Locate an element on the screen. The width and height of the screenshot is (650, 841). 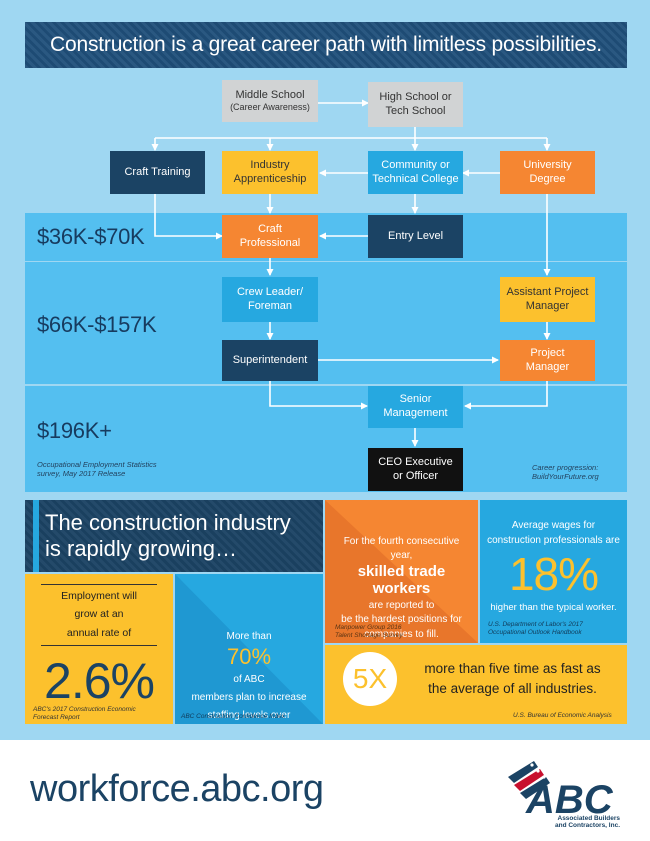
node-craft-professional: Craft Professional is located at coordinates (270, 236).